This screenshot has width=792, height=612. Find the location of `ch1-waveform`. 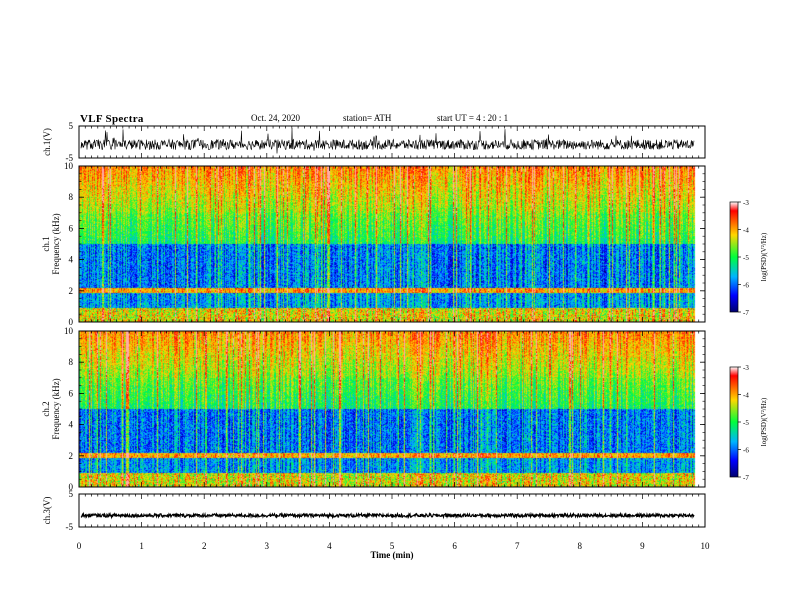

ch1-waveform is located at coordinates (387, 140).